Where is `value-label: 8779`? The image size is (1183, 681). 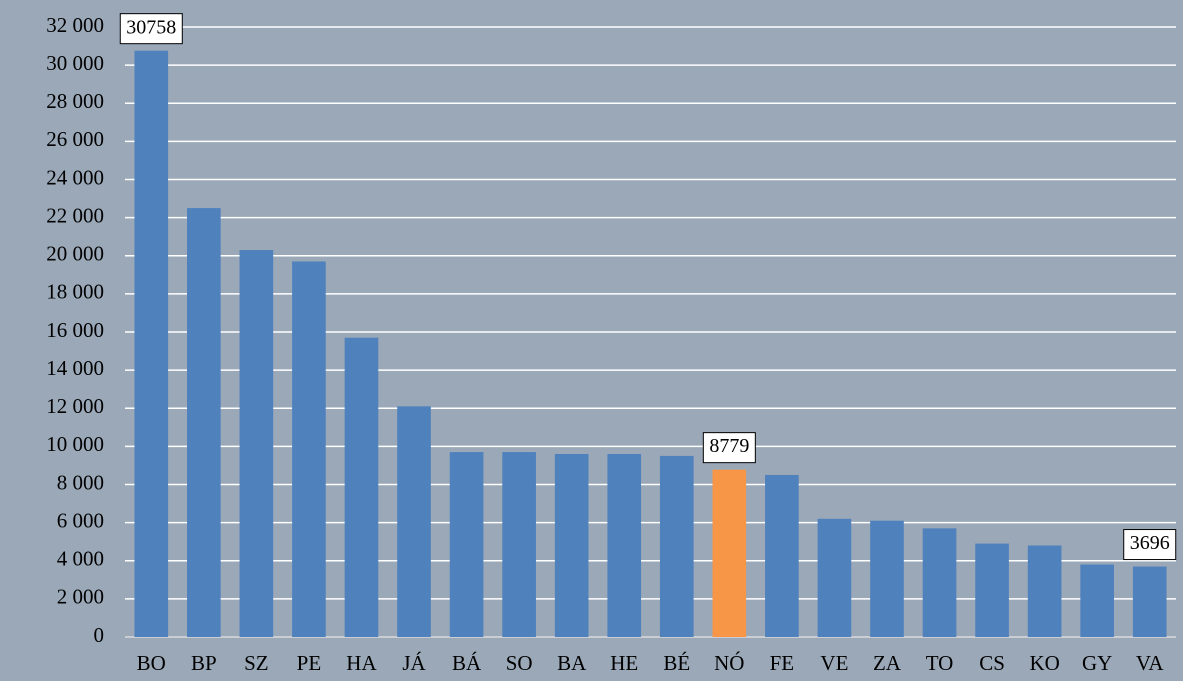
value-label: 8779 is located at coordinates (729, 446).